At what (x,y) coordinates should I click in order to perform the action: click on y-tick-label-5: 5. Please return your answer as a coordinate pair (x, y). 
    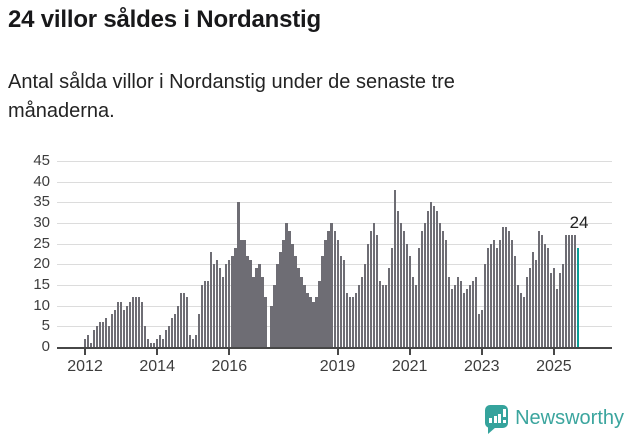
    Looking at the image, I should click on (45, 326).